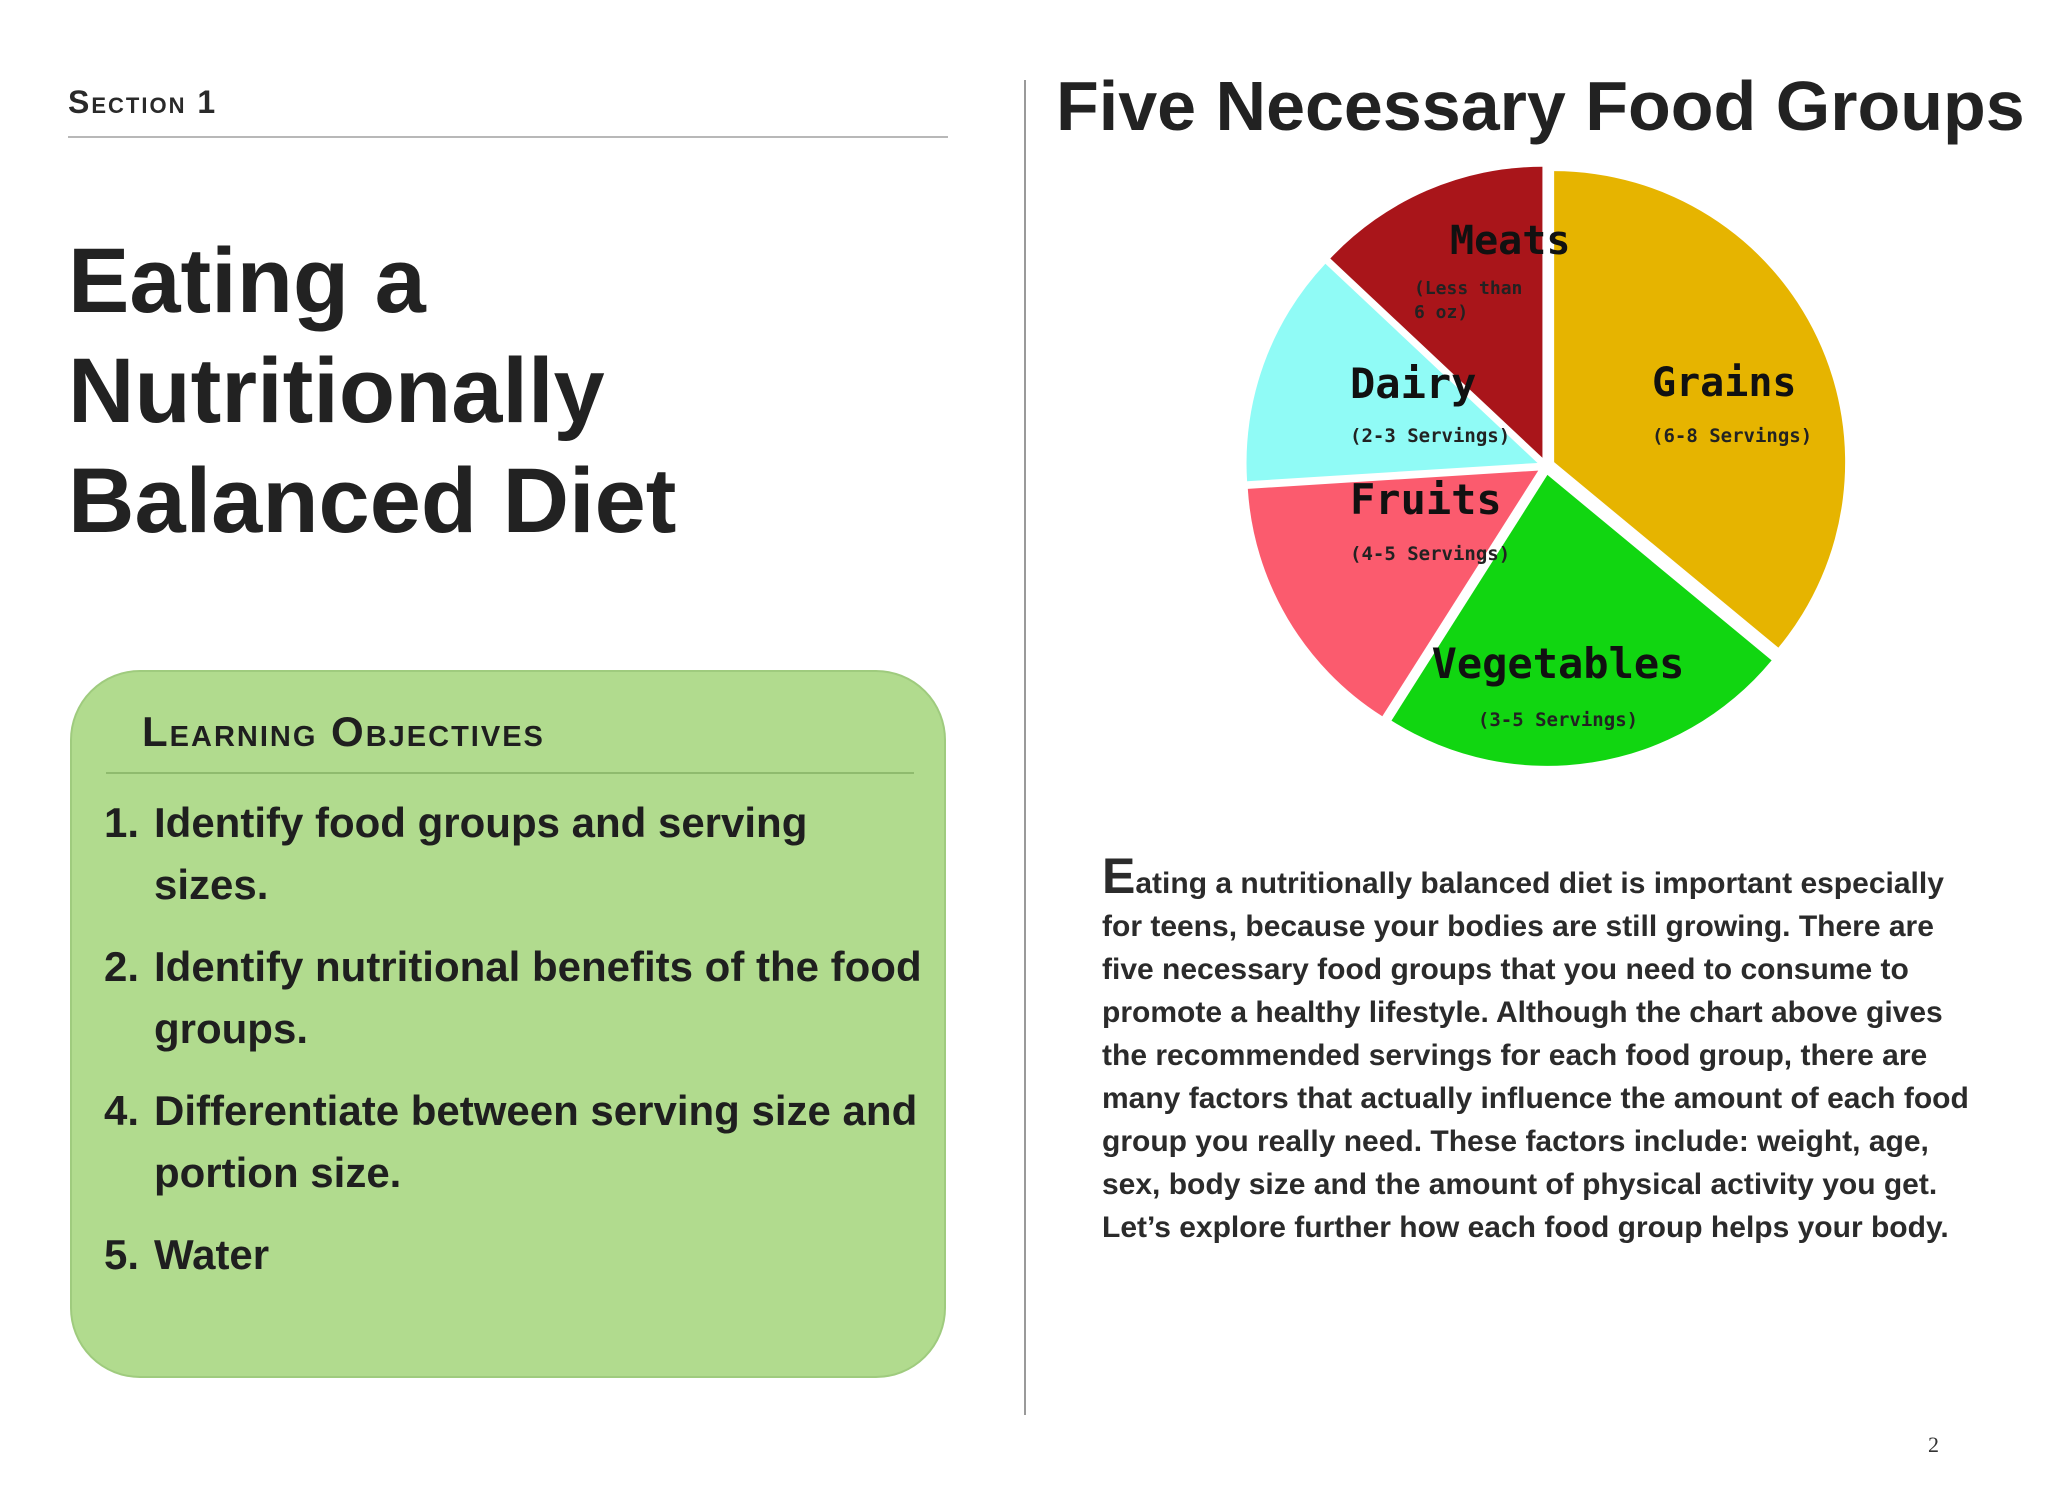 The image size is (2048, 1496). Describe the element at coordinates (372, 501) in the screenshot. I see `page-title-line-3: Balanced Diet` at that location.